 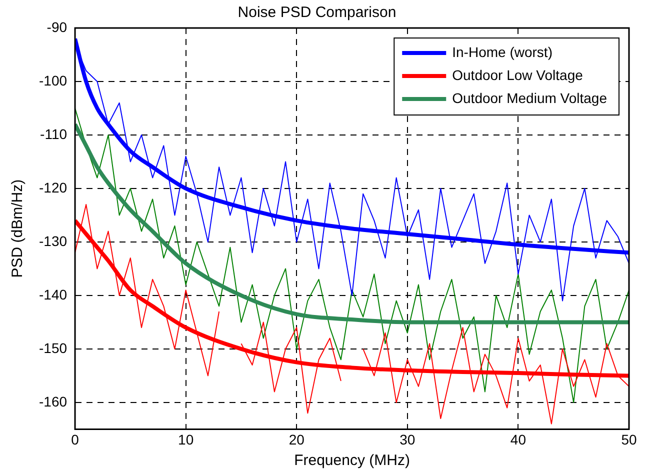 I want to click on y-axis-title: PSD (dBm/Hz), so click(x=17, y=228).